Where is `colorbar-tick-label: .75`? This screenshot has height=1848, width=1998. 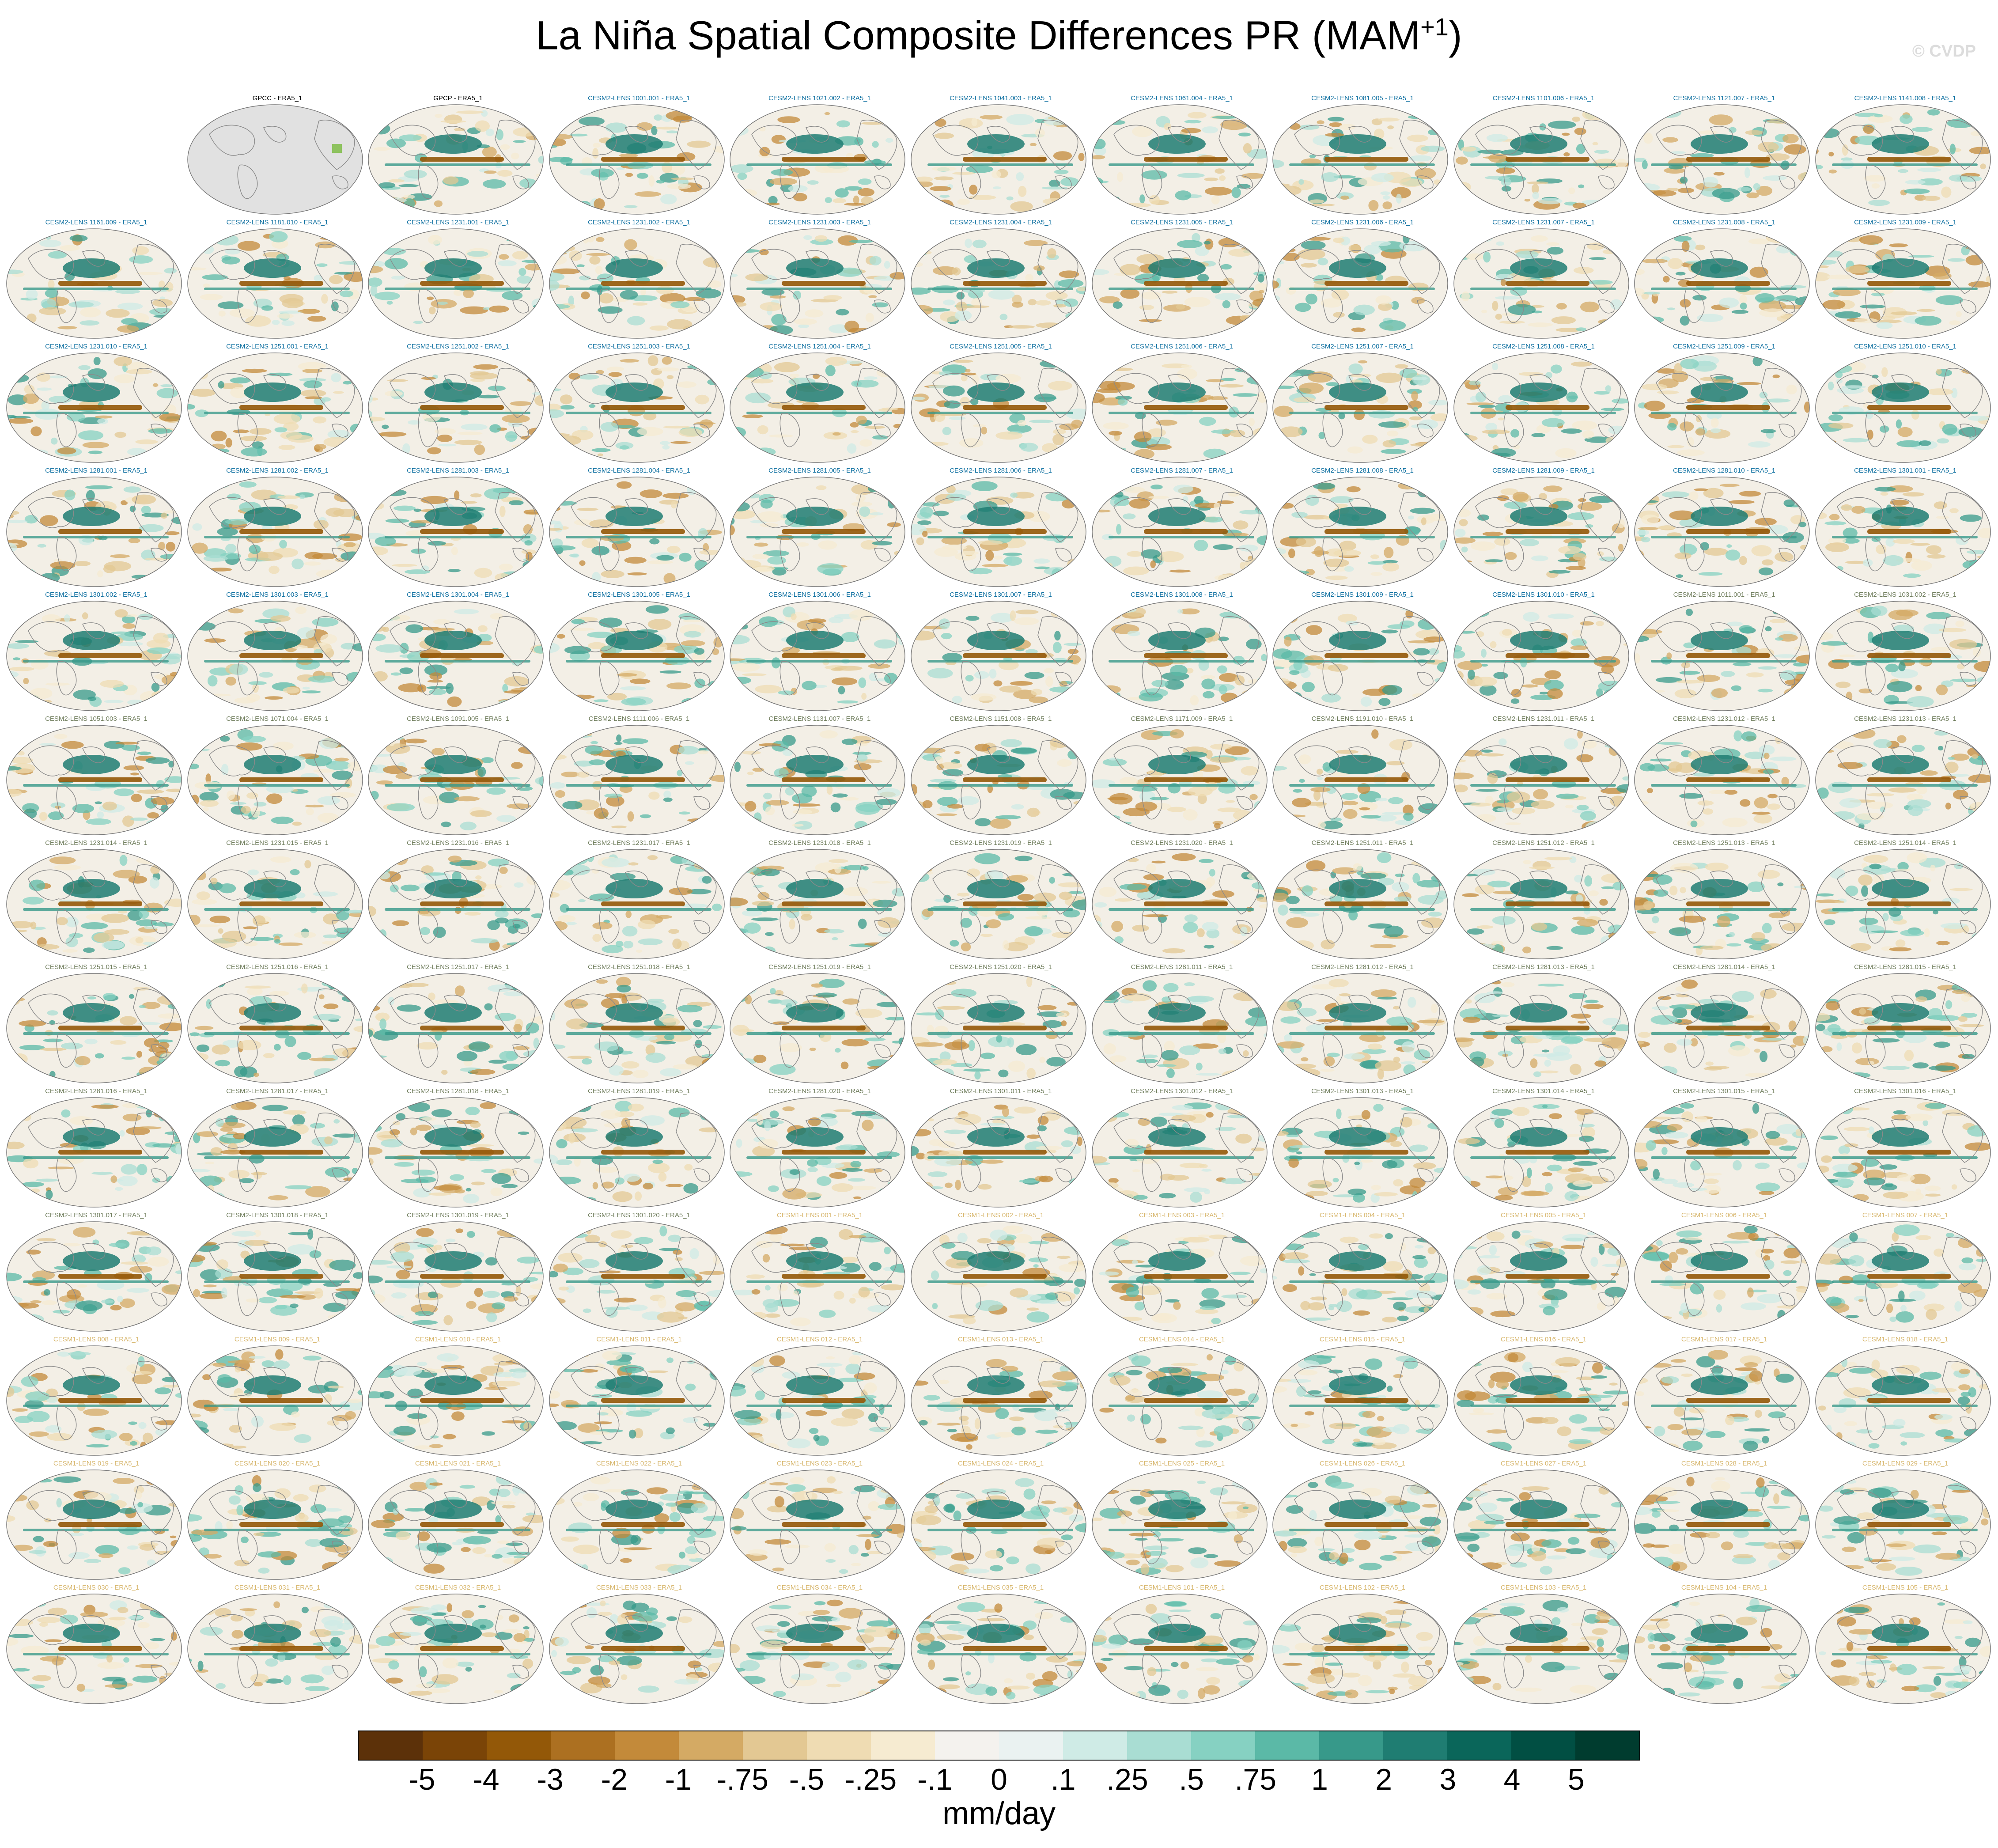
colorbar-tick-label: .75 is located at coordinates (1255, 1779).